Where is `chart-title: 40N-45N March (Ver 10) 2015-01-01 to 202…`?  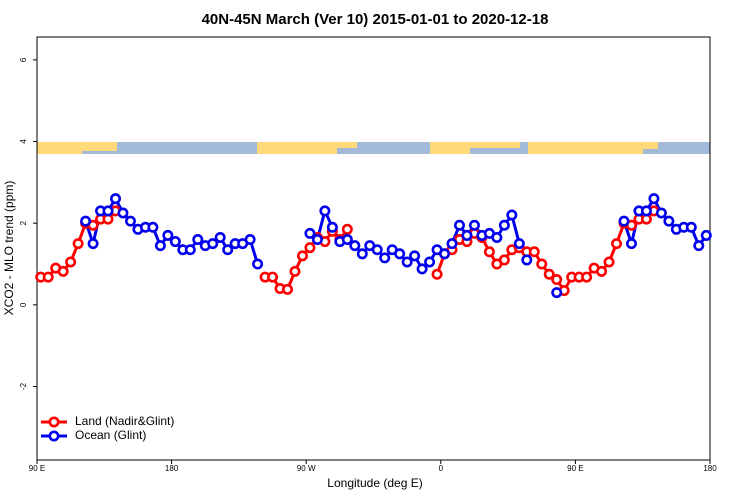 chart-title: 40N-45N March (Ver 10) 2015-01-01 to 202… is located at coordinates (375, 19).